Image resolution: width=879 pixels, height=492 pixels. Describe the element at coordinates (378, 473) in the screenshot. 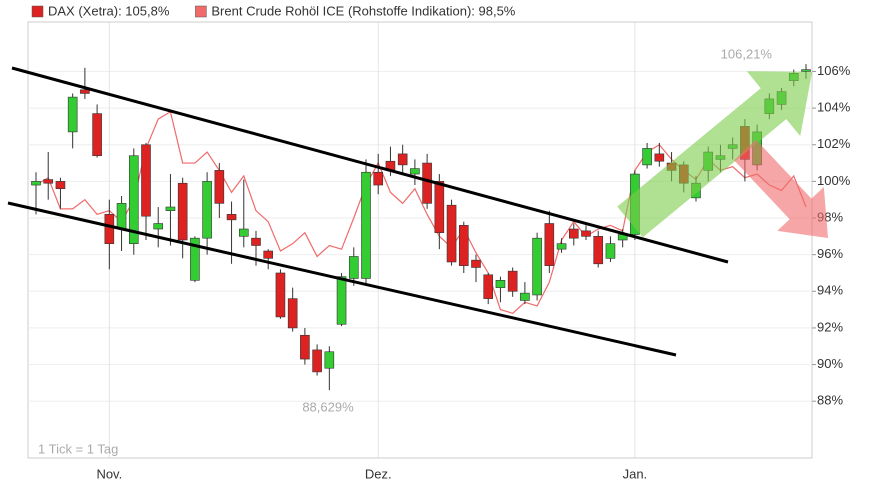

I see `x-tick-label: Dez.` at that location.